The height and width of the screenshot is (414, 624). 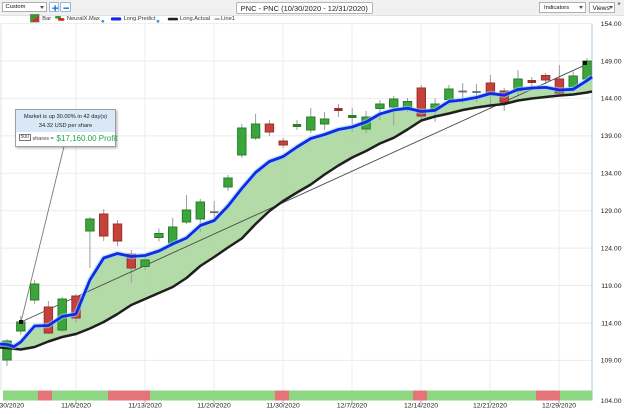 What do you see at coordinates (611, 61) in the screenshot?
I see `svg-text: 149.00` at bounding box center [611, 61].